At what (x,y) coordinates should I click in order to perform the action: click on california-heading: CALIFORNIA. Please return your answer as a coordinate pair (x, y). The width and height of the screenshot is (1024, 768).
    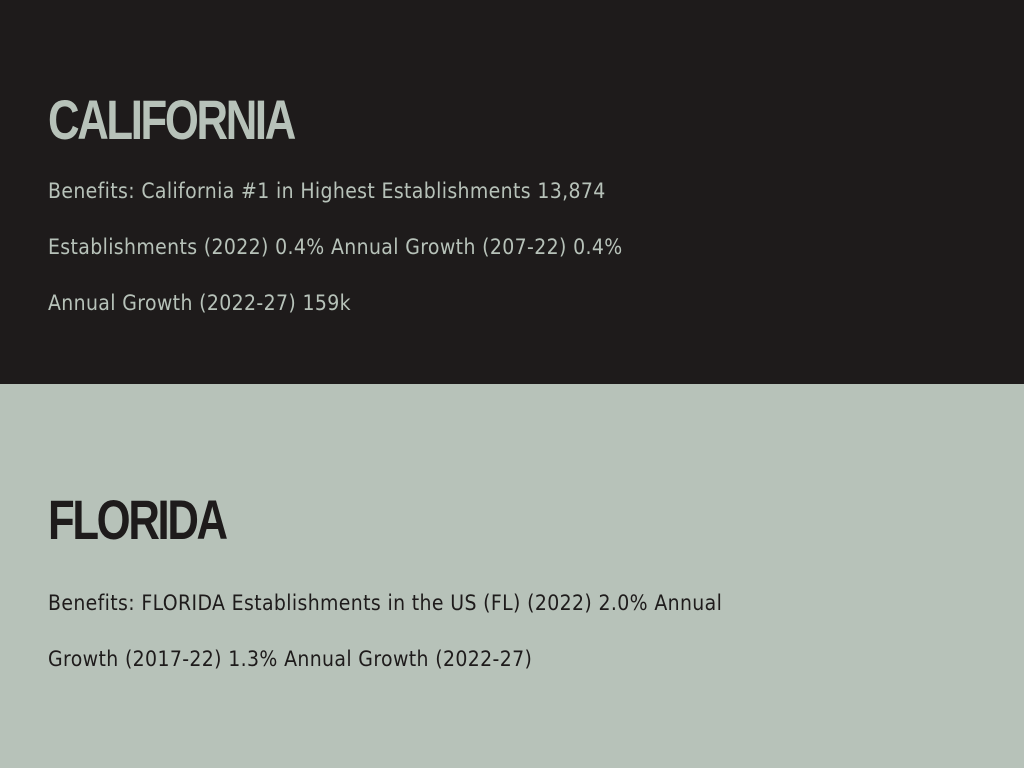
    Looking at the image, I should click on (172, 119).